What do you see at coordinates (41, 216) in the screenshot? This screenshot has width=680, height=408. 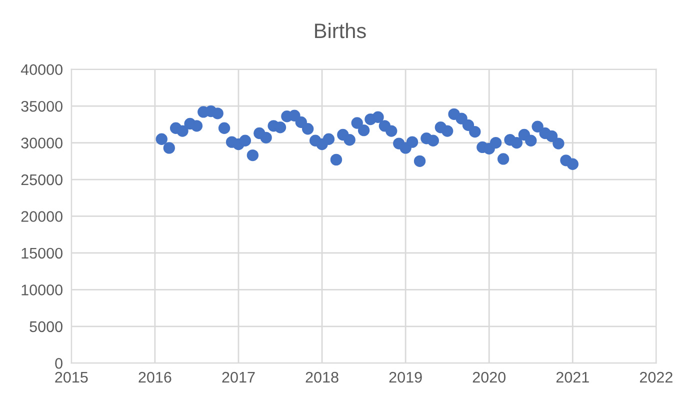 I see `y-tick-label: 20000` at bounding box center [41, 216].